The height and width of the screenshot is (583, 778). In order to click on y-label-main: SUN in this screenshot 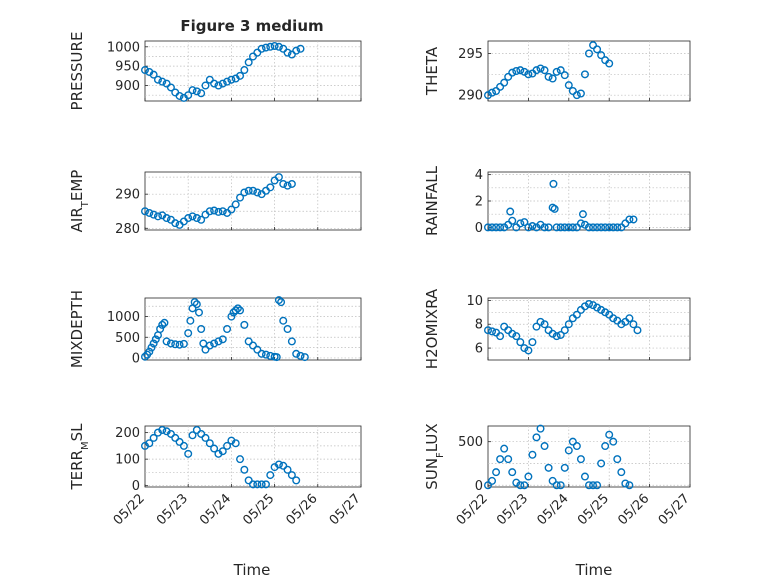, I will do `click(432, 474)`.